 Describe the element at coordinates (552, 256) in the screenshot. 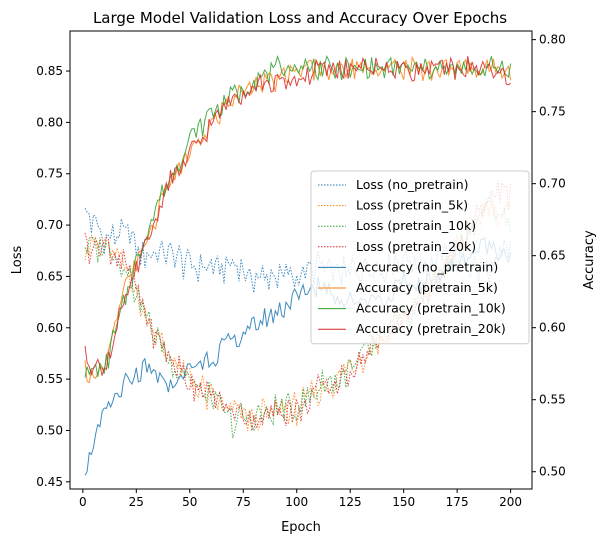

I see `y-right-tick-label: 0.65` at that location.